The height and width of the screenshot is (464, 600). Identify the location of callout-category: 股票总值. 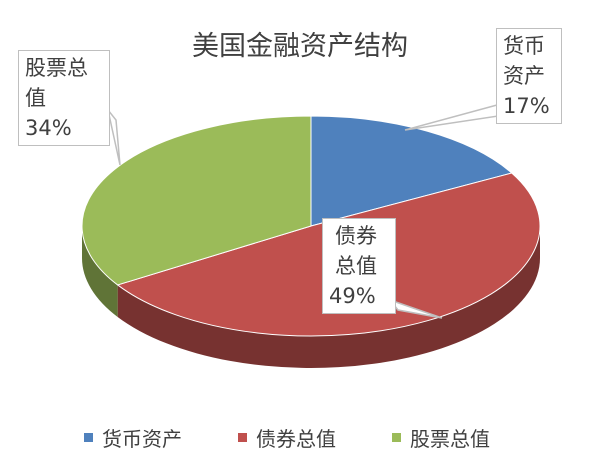
(56, 83).